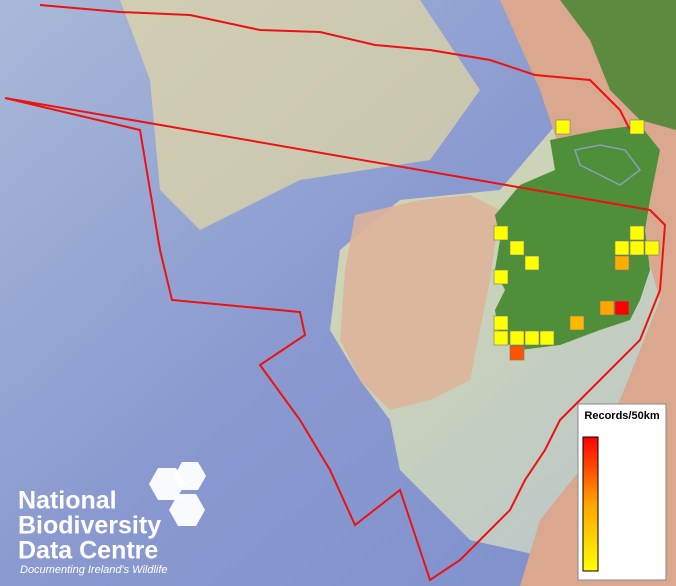 The image size is (676, 586). What do you see at coordinates (88, 551) in the screenshot?
I see `logo-line: Data Centre` at bounding box center [88, 551].